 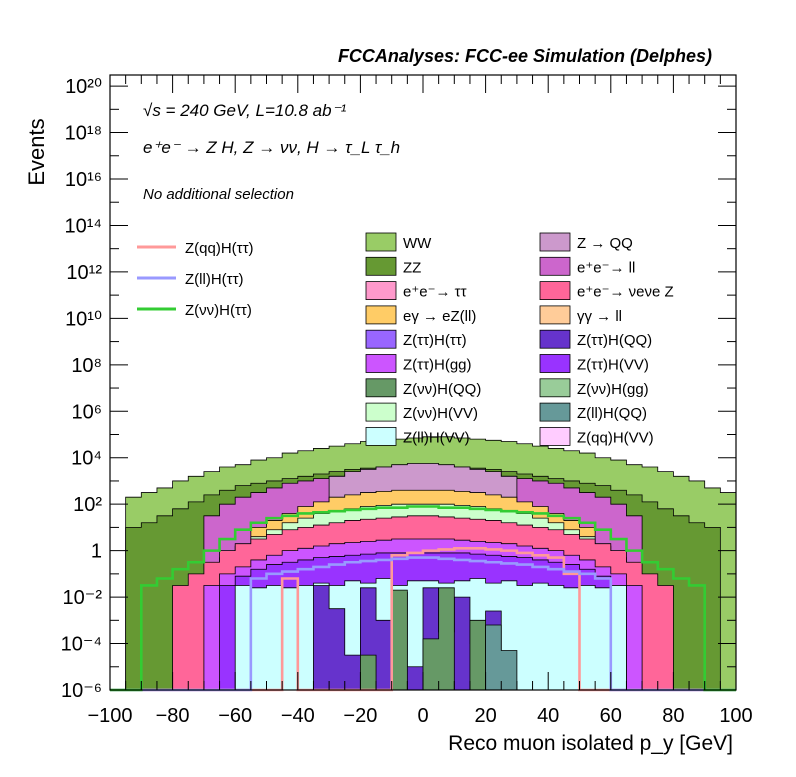 What do you see at coordinates (440, 413) in the screenshot?
I see `legend-fill-label: Z(νν)H(VV)` at bounding box center [440, 413].